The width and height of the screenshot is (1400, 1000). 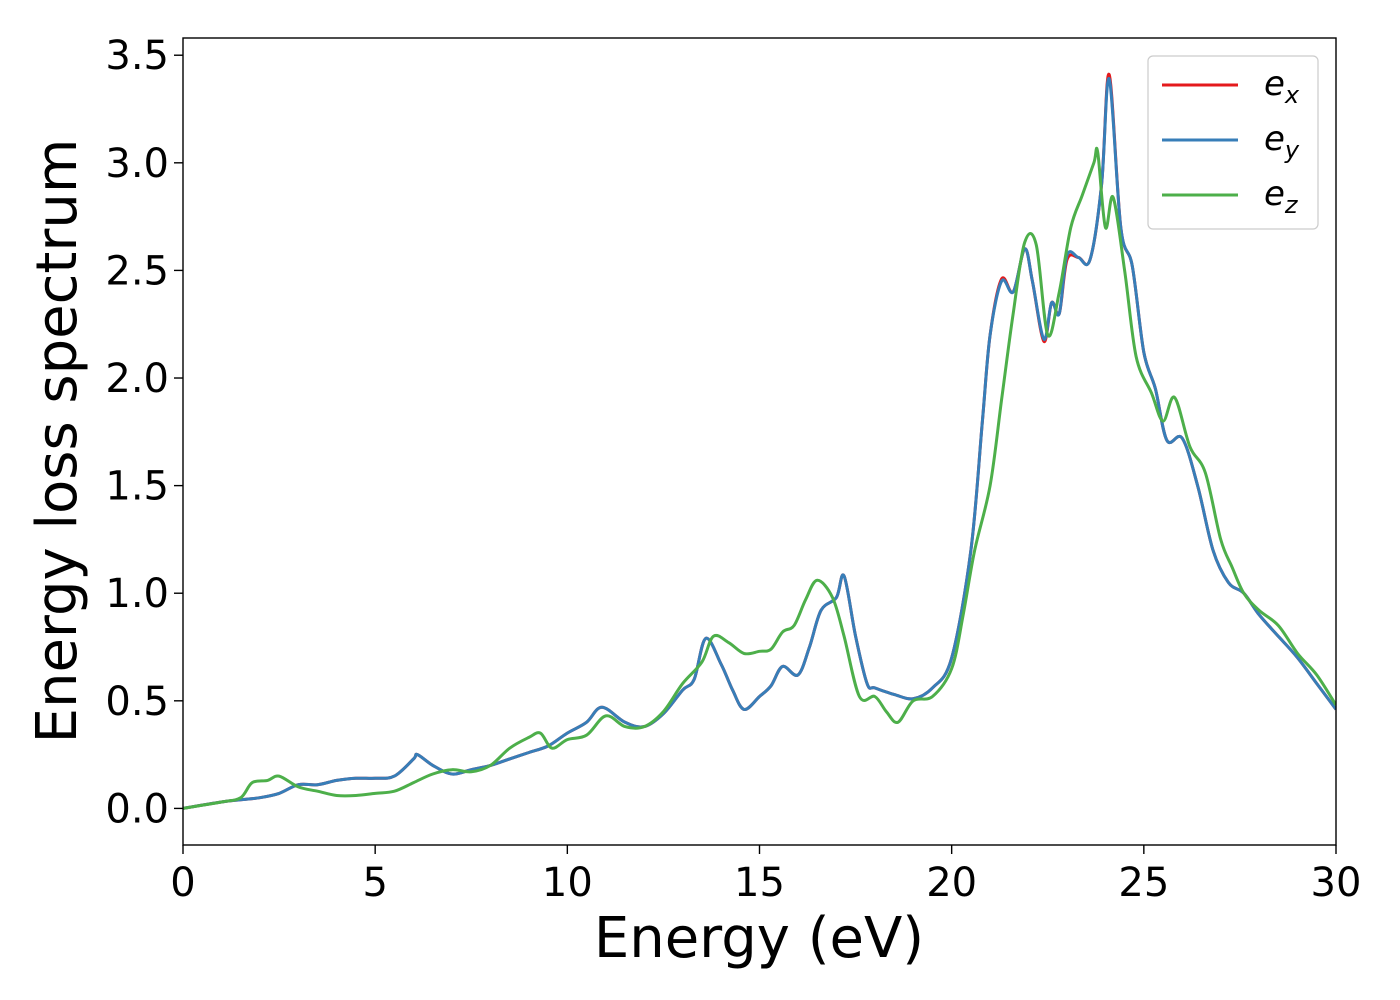 I want to click on x-tick-label: 0, so click(x=182, y=883).